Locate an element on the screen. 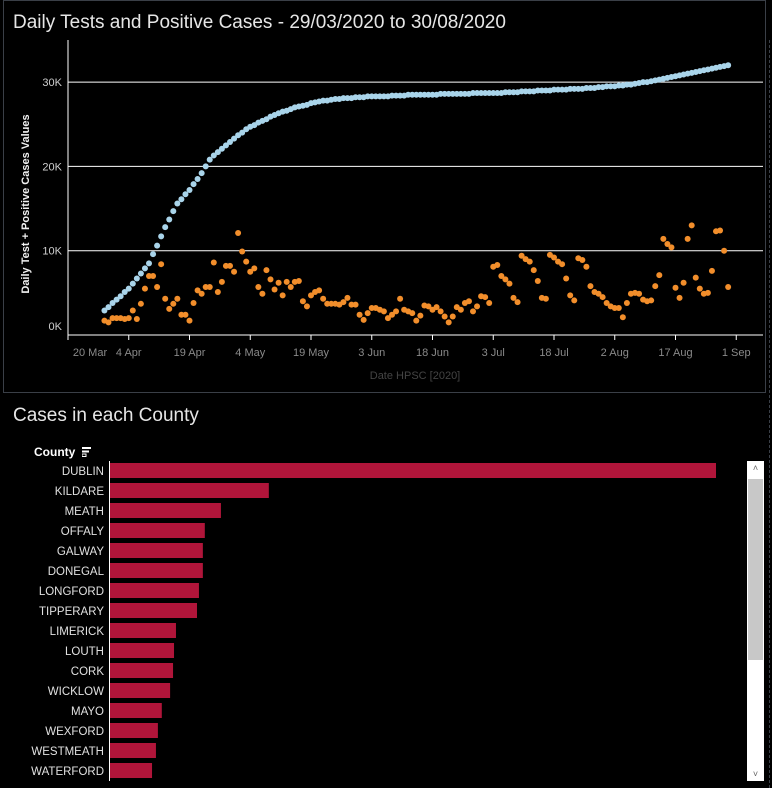  sort-descending-icon is located at coordinates (86, 452).